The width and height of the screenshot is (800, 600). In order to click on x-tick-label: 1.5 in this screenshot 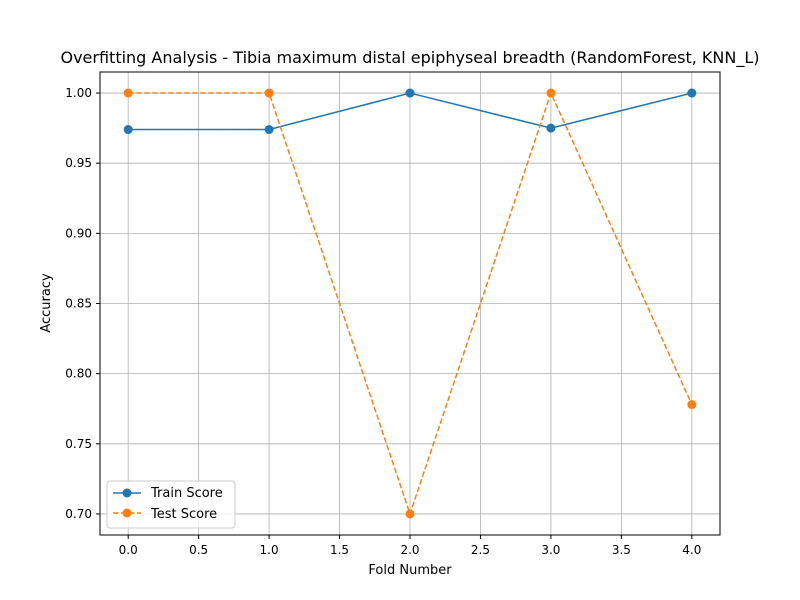, I will do `click(339, 550)`.